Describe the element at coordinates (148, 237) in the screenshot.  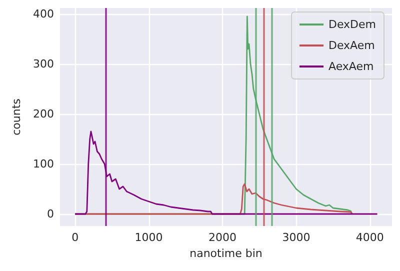
I see `x-tick-label: 1000` at that location.